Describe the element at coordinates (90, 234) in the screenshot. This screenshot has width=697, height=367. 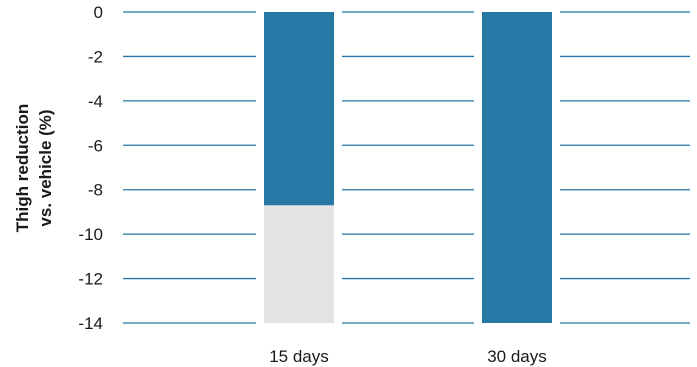
I see `y-tick-label: -10` at that location.